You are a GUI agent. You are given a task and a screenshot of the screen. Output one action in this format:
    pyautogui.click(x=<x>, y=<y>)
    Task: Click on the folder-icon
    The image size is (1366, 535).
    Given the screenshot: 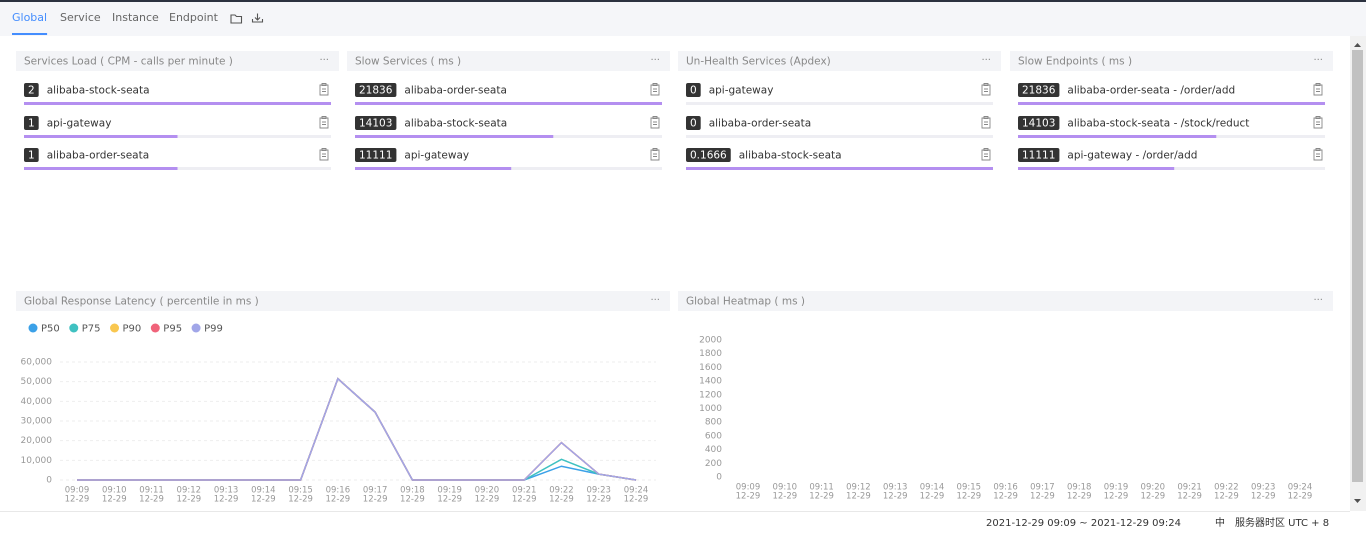 What is the action you would take?
    pyautogui.click(x=236, y=19)
    